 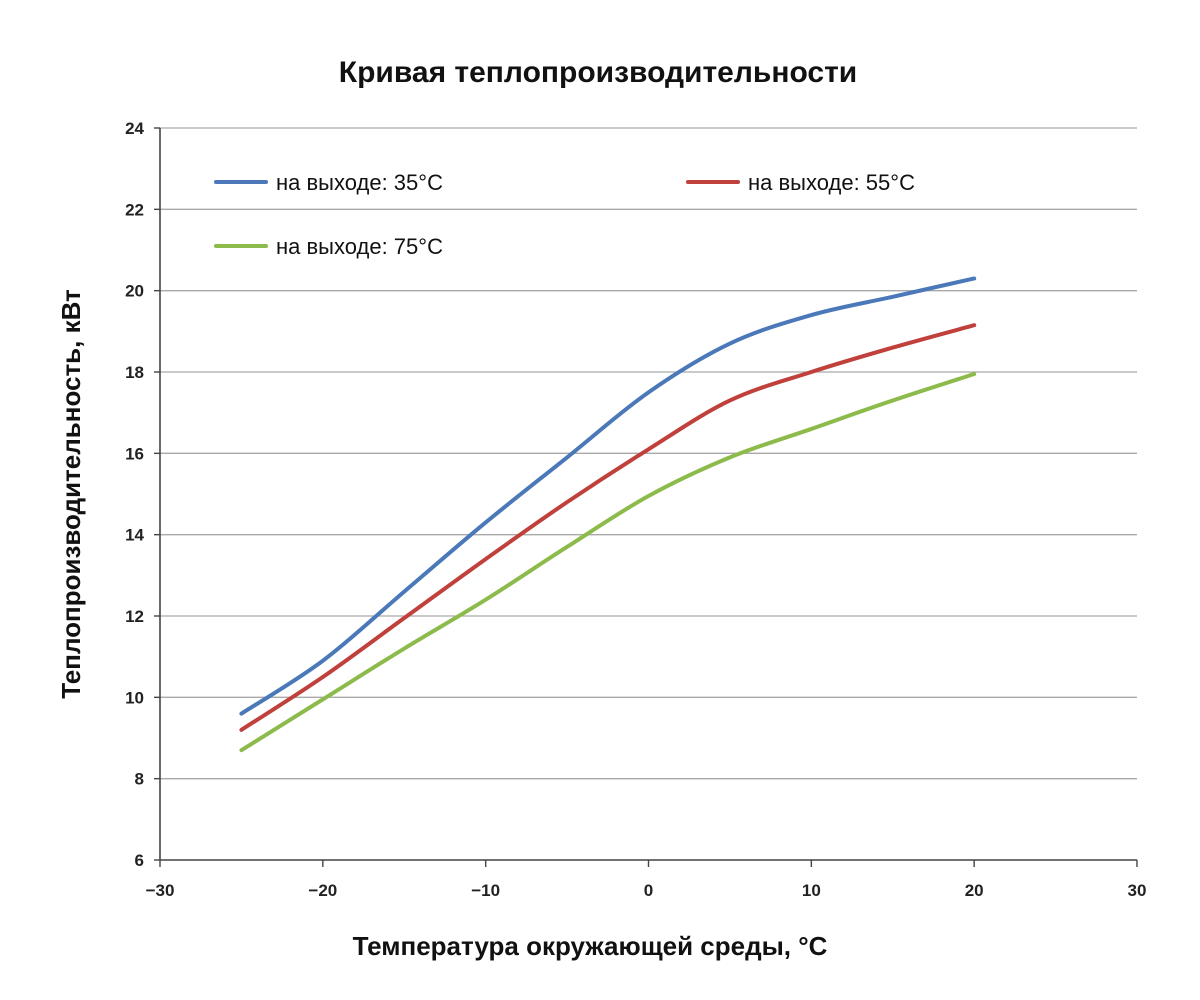 What do you see at coordinates (139, 779) in the screenshot?
I see `y-tick-label: 8` at bounding box center [139, 779].